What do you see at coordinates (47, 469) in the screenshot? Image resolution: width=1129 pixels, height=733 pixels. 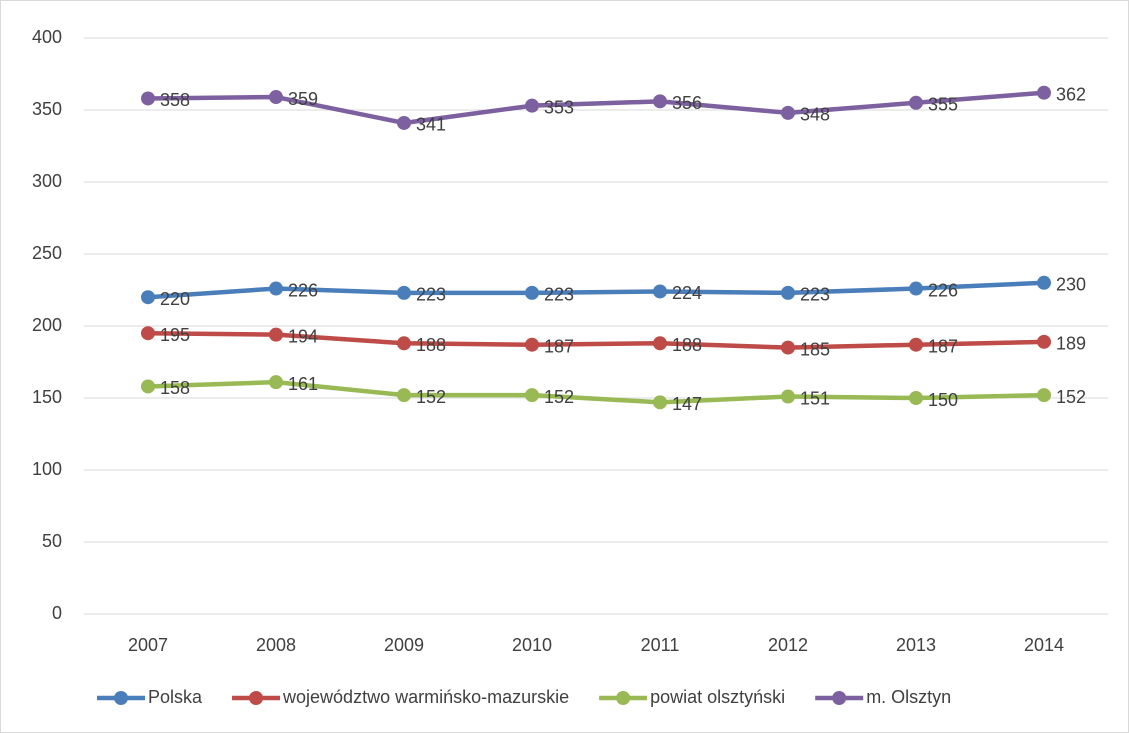 I see `y-tick-label: 100` at bounding box center [47, 469].